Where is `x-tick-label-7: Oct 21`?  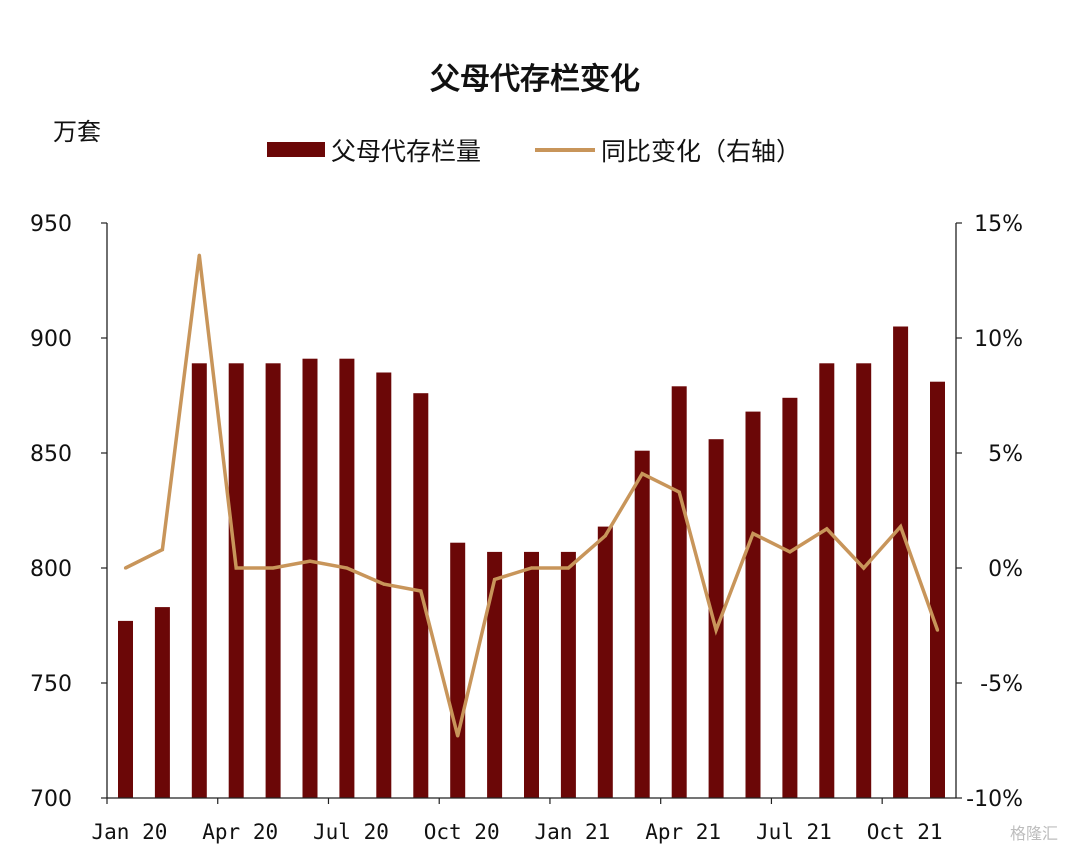 x-tick-label-7: Oct 21 is located at coordinates (905, 832).